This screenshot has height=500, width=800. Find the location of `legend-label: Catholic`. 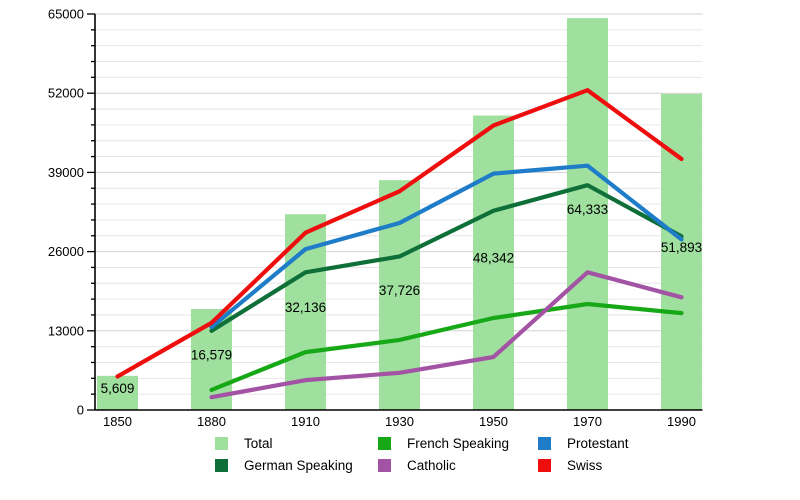

legend-label: Catholic is located at coordinates (431, 465).